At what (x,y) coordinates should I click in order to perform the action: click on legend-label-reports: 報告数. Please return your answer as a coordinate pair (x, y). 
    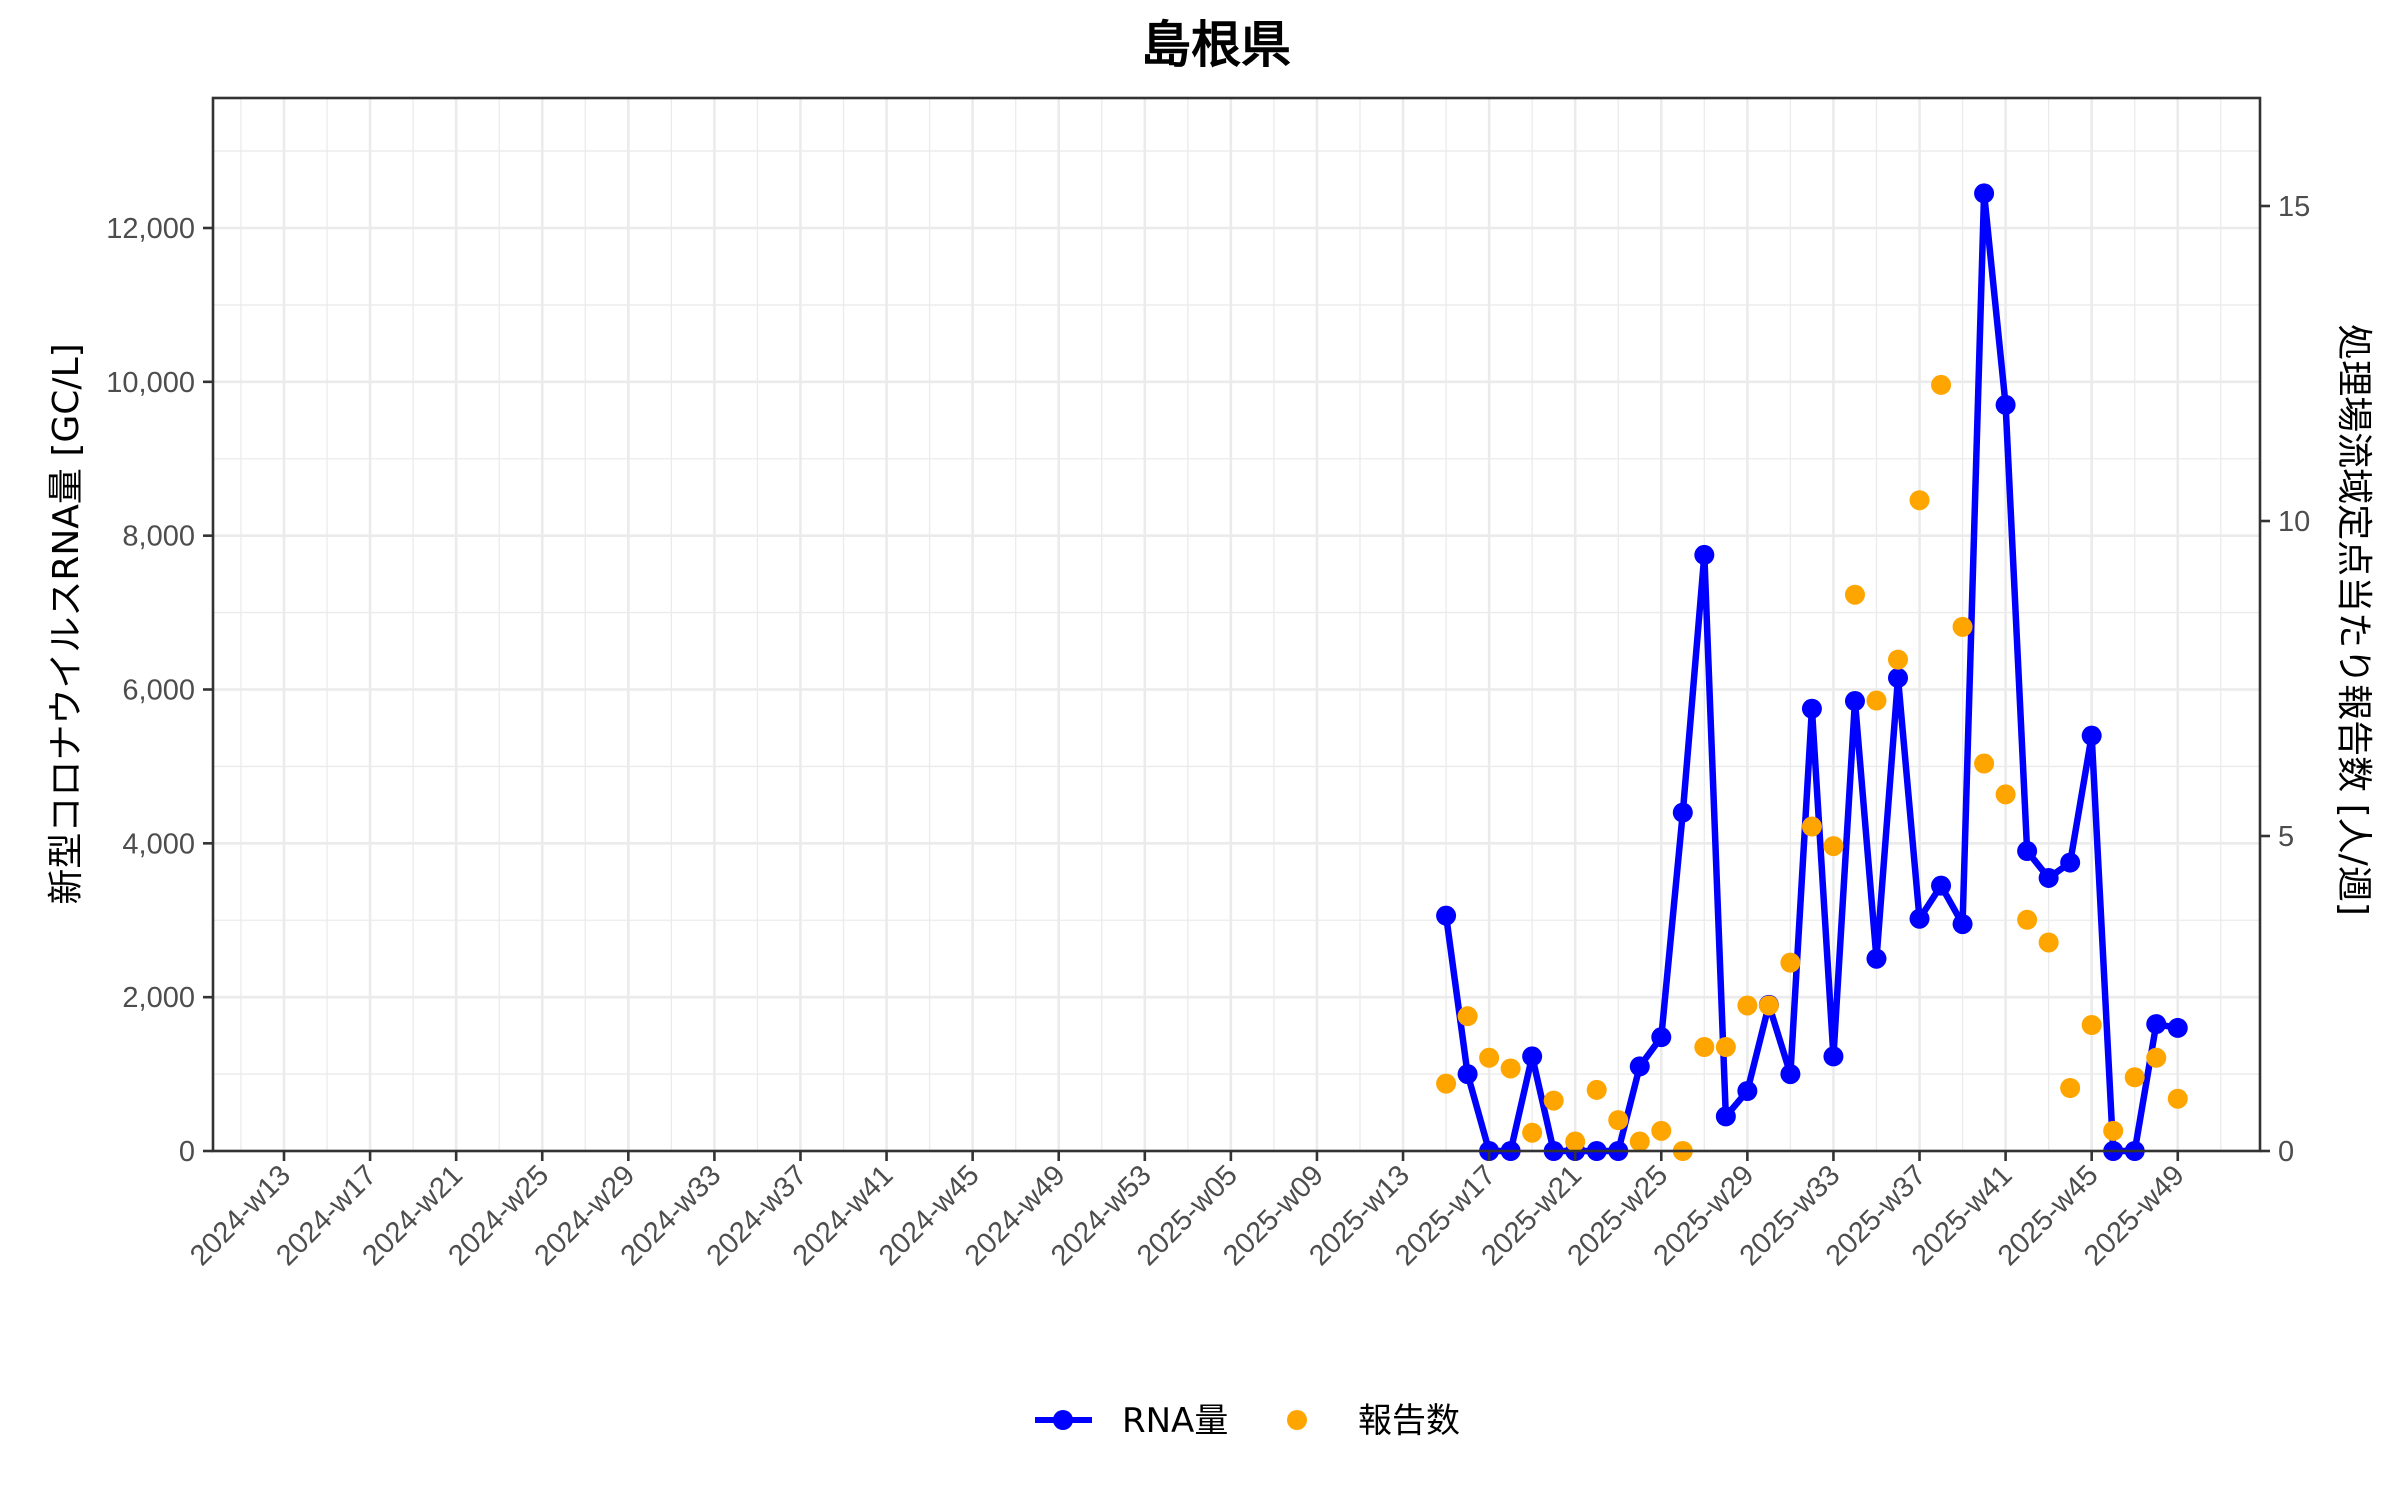
    Looking at the image, I should click on (1409, 1421).